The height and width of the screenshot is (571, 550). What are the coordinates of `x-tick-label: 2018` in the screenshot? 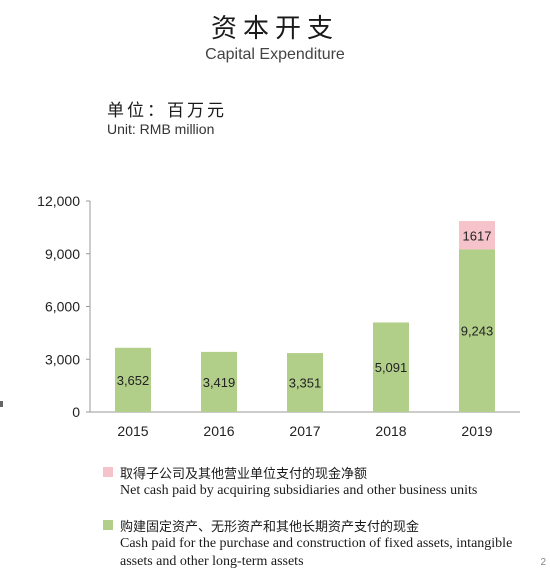 It's located at (390, 431).